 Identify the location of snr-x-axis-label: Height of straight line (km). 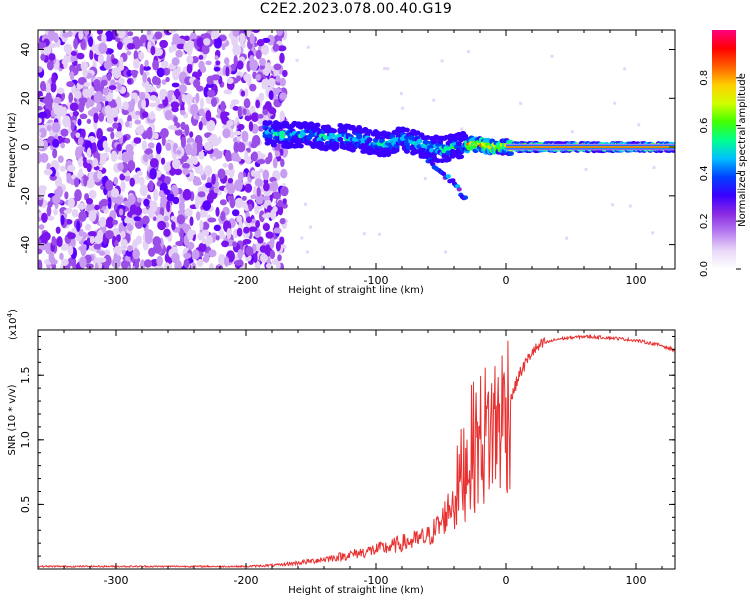
(356, 590).